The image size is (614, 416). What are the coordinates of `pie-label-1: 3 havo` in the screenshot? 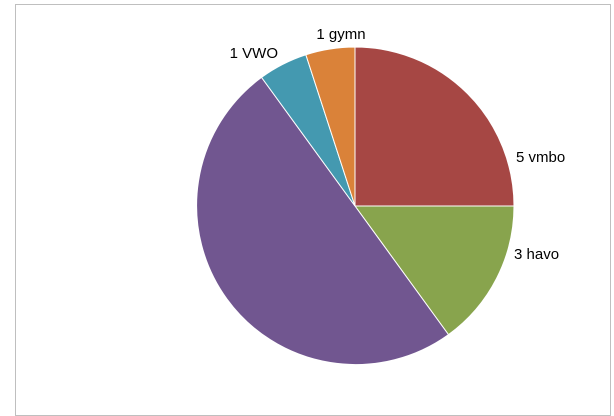 It's located at (536, 254).